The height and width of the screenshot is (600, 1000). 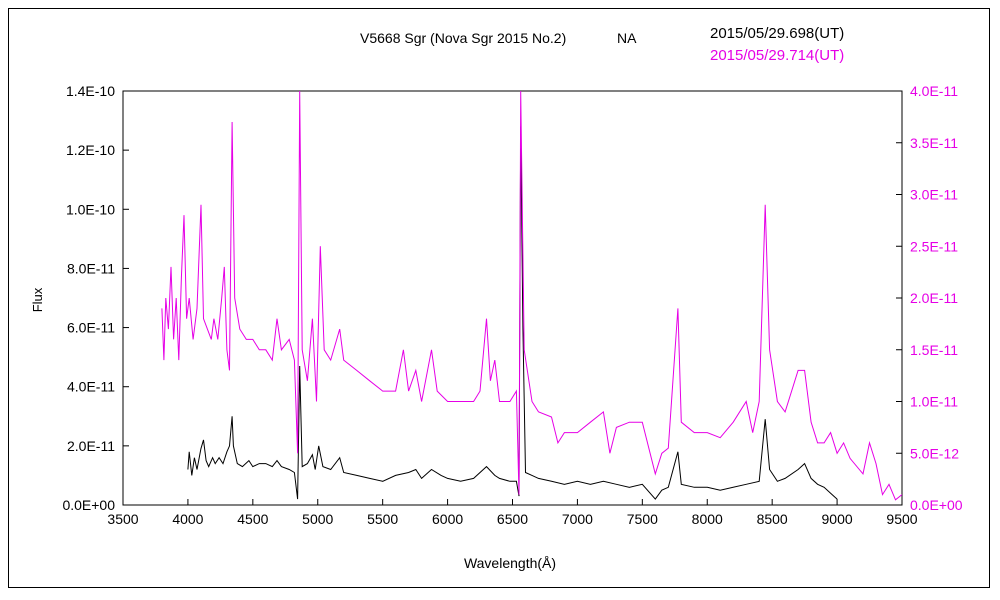 What do you see at coordinates (934, 298) in the screenshot?
I see `y-right-tick-label: 2.0E-11` at bounding box center [934, 298].